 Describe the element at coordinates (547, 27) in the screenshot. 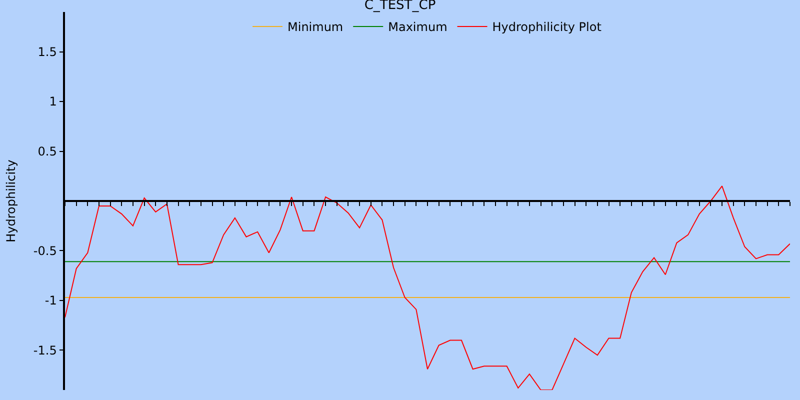

I see `legend-label: Hydrophilicity Plot` at that location.